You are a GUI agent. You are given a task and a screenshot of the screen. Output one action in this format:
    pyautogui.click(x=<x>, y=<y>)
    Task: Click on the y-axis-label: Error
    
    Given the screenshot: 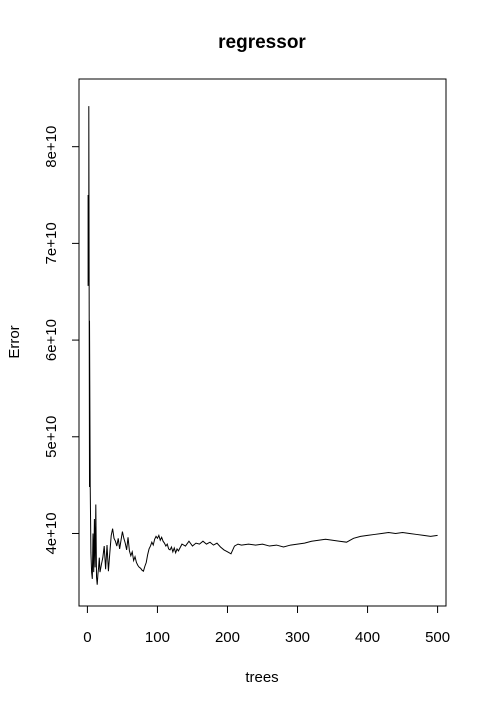 What is the action you would take?
    pyautogui.click(x=14, y=341)
    